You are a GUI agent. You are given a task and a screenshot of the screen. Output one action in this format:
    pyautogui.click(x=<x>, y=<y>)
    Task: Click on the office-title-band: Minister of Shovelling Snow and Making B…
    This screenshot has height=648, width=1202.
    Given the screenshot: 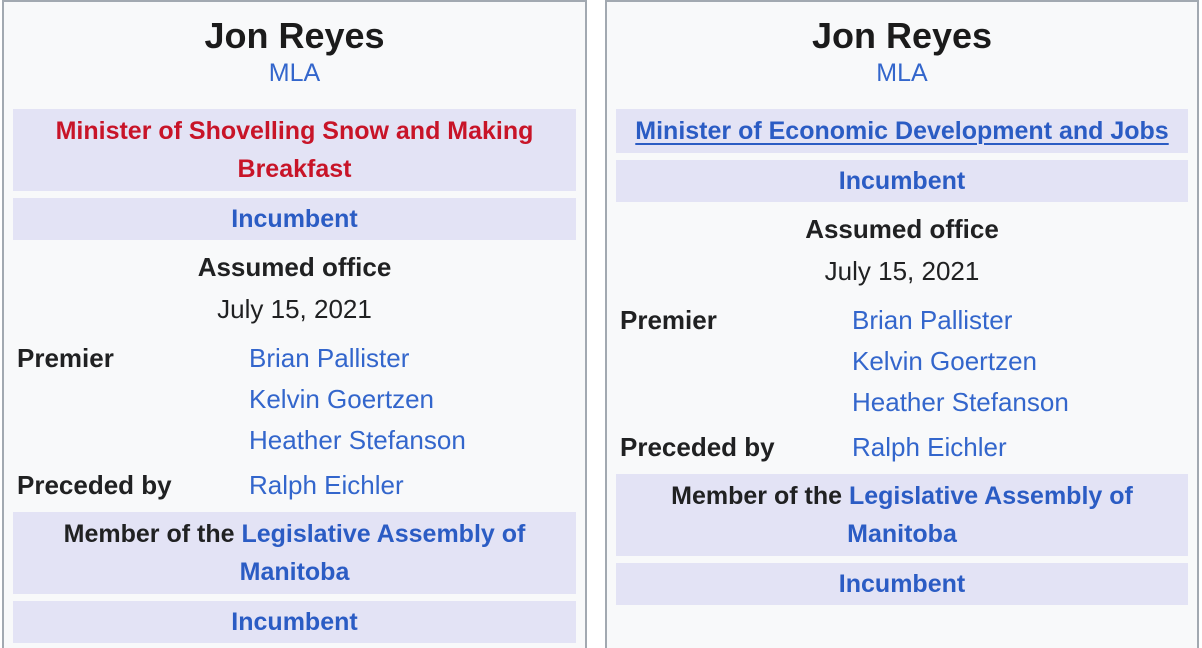 What is the action you would take?
    pyautogui.click(x=294, y=150)
    